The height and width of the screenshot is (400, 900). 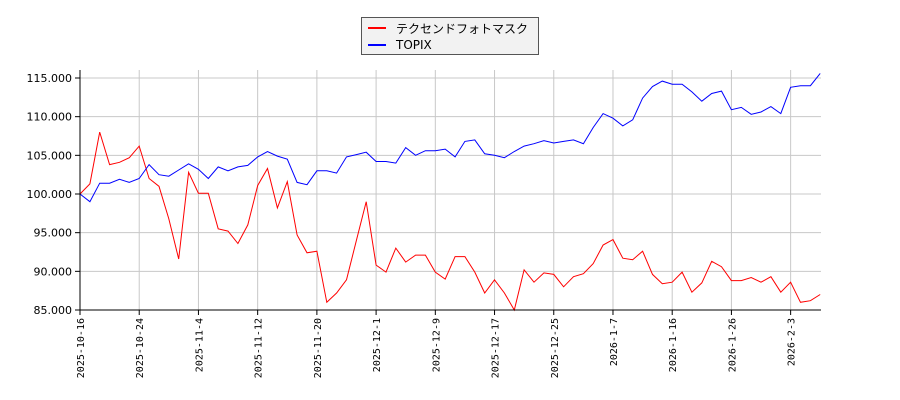 I want to click on x-tick-label: 2026-1-26, so click(x=732, y=345).